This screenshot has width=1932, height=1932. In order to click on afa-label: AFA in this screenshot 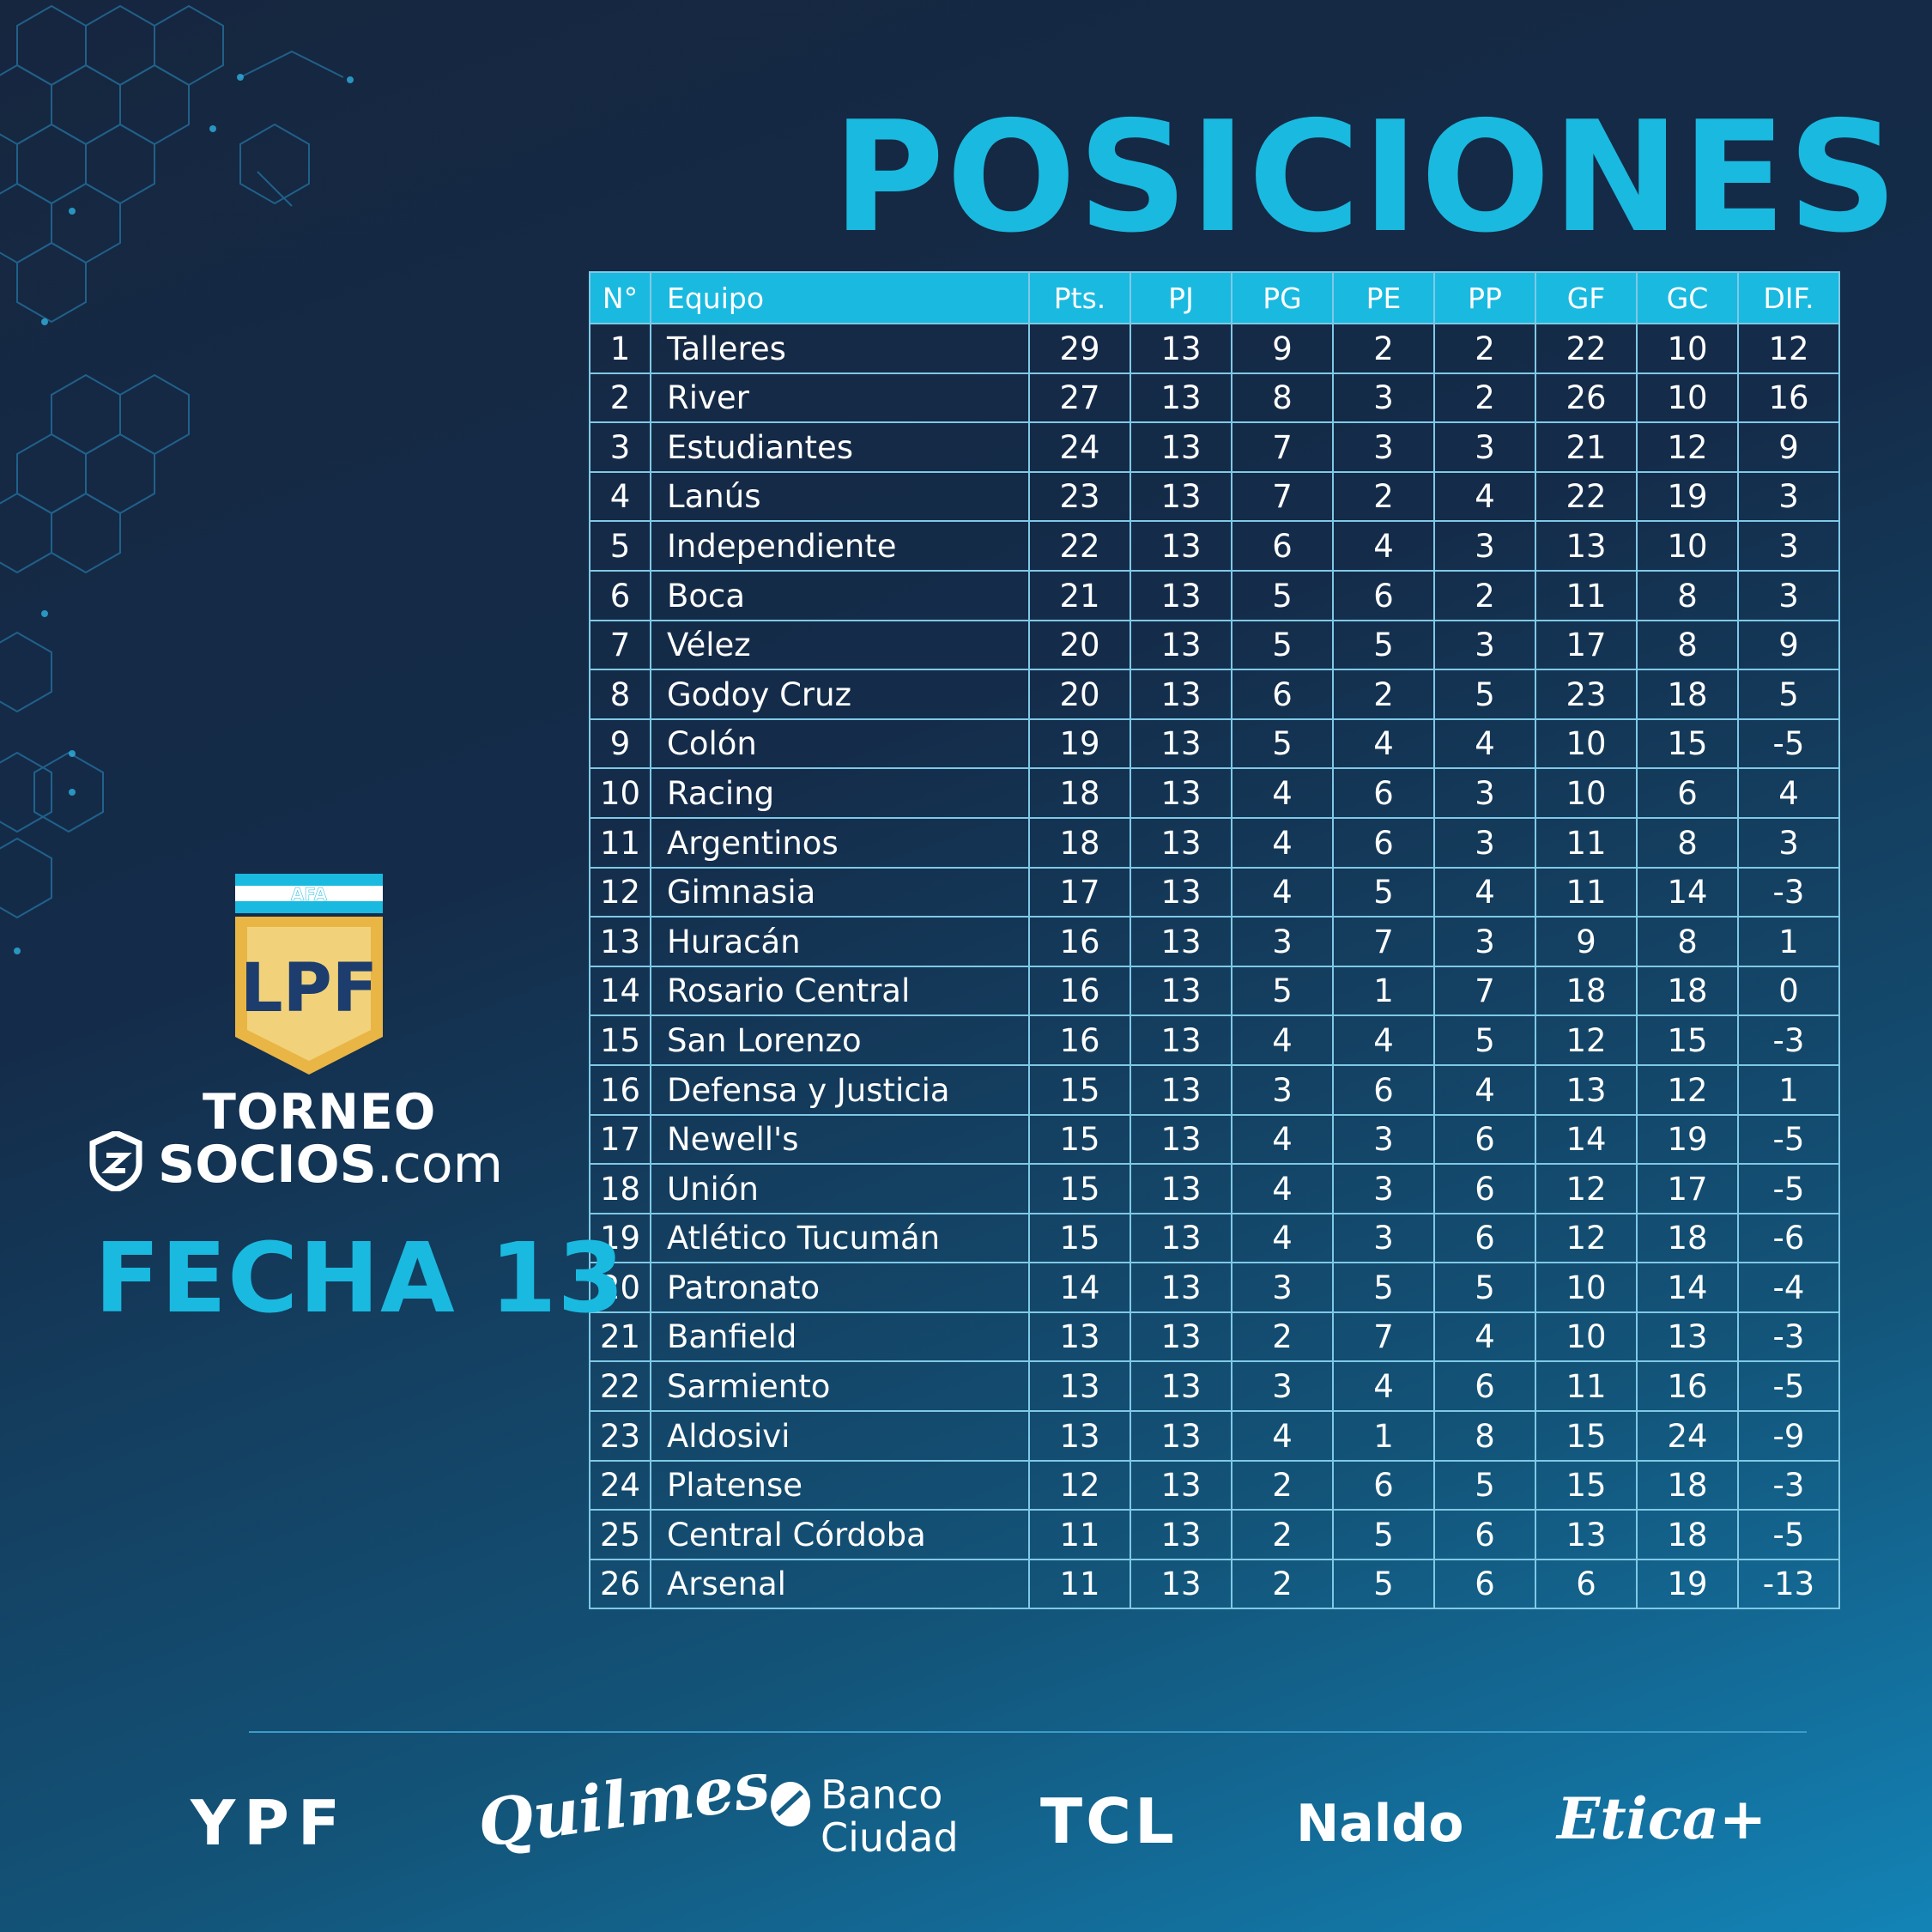, I will do `click(310, 895)`.